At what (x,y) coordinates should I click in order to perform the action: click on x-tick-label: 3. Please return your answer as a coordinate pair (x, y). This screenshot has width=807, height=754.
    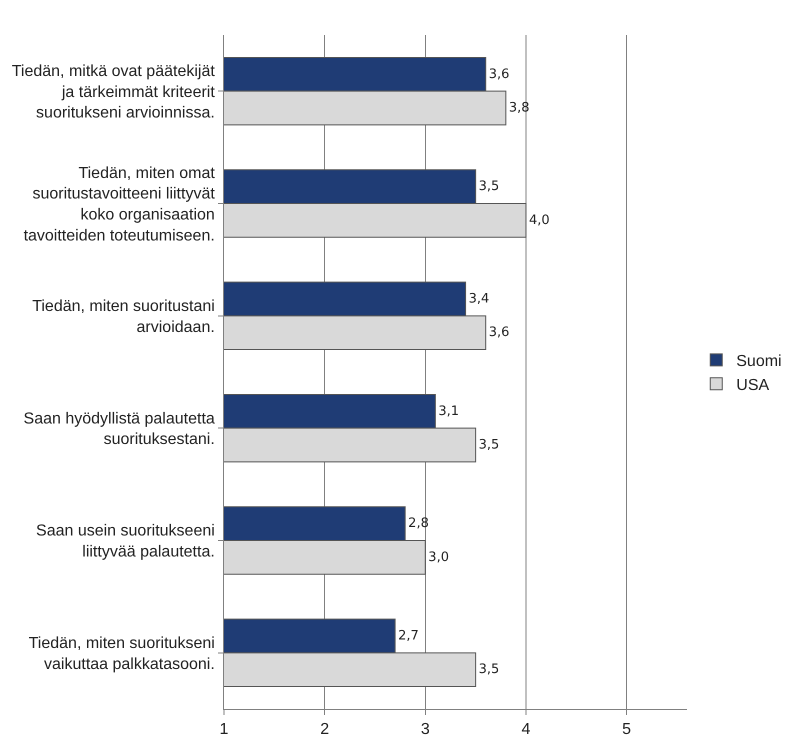
    Looking at the image, I should click on (425, 729).